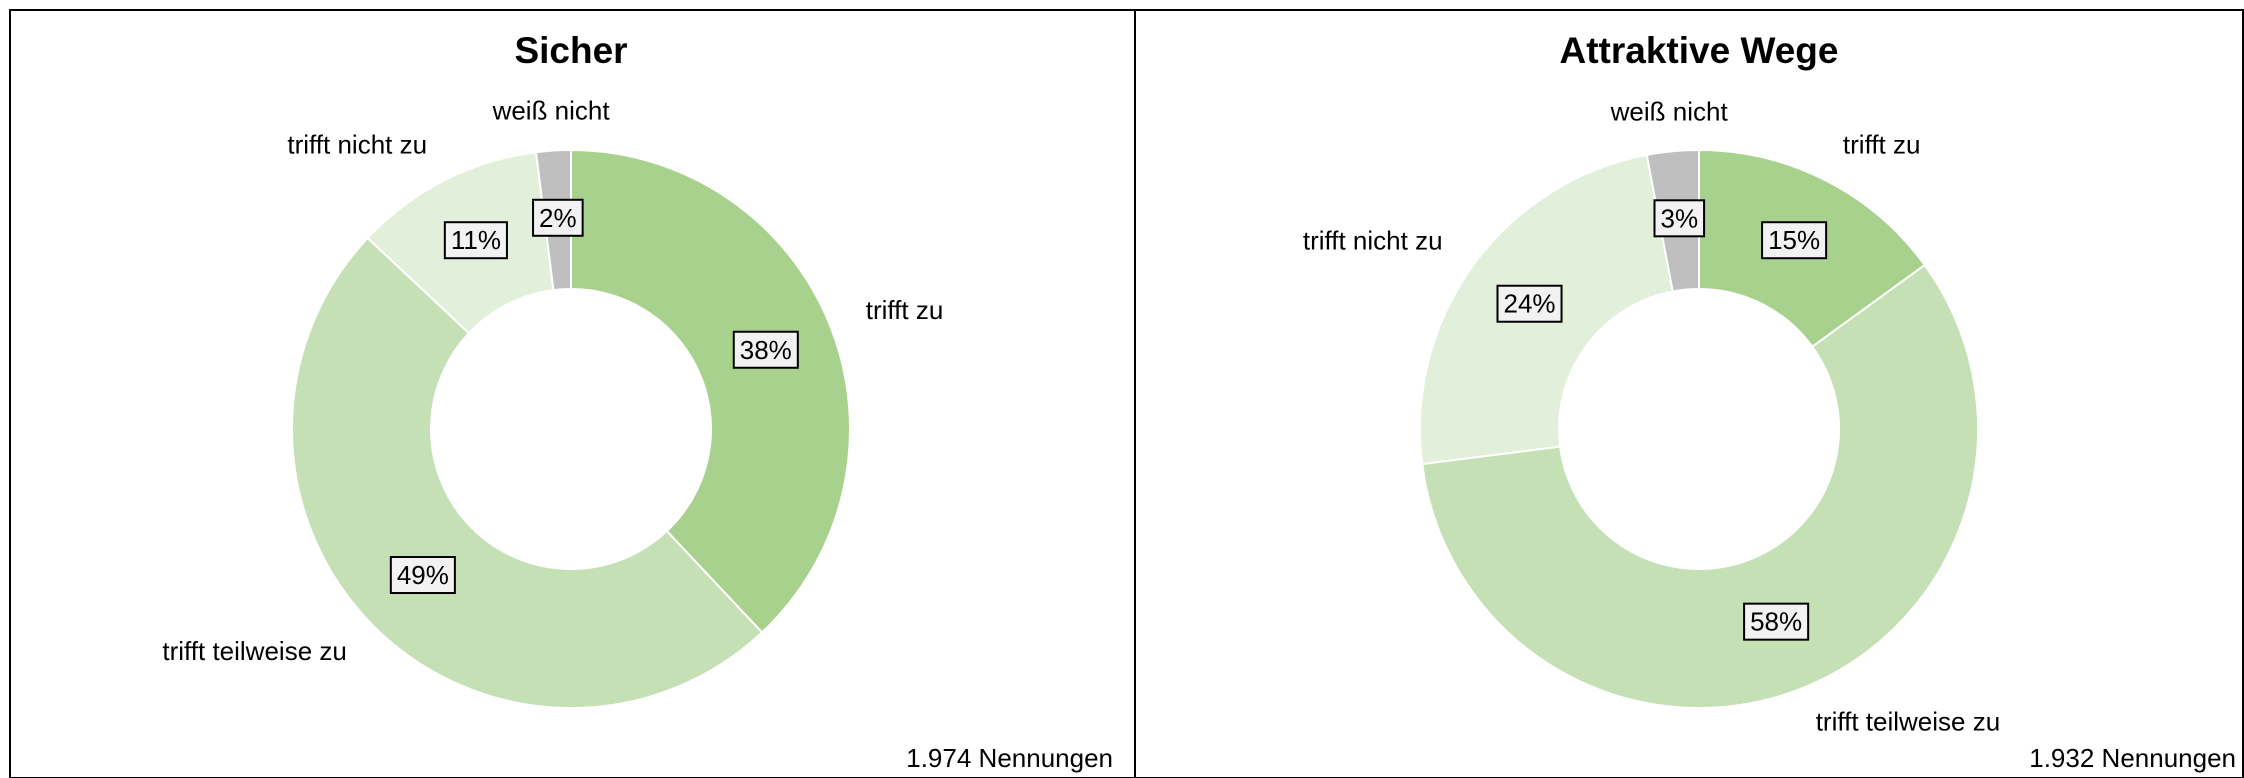  I want to click on data-label: 49%, so click(423, 575).